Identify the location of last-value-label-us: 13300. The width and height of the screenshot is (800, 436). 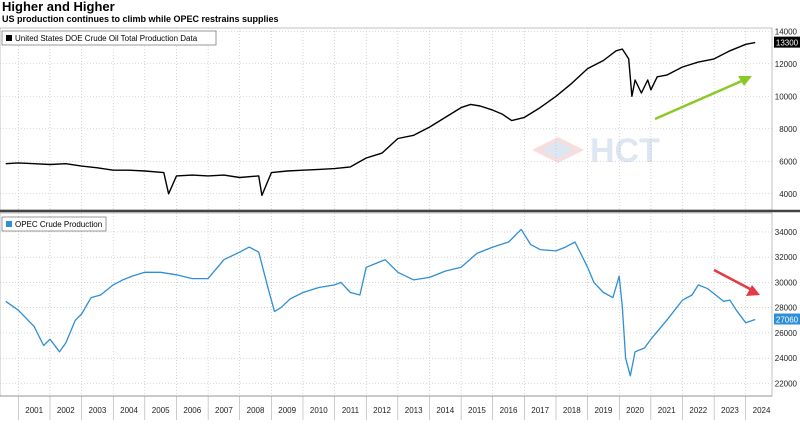
(787, 43).